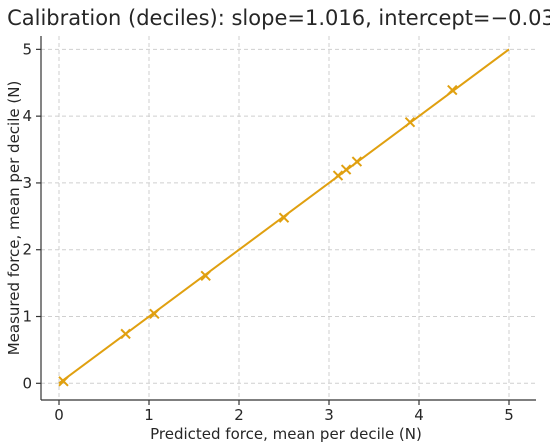 The image size is (550, 446). Describe the element at coordinates (419, 415) in the screenshot. I see `x-tick-label: 4` at that location.